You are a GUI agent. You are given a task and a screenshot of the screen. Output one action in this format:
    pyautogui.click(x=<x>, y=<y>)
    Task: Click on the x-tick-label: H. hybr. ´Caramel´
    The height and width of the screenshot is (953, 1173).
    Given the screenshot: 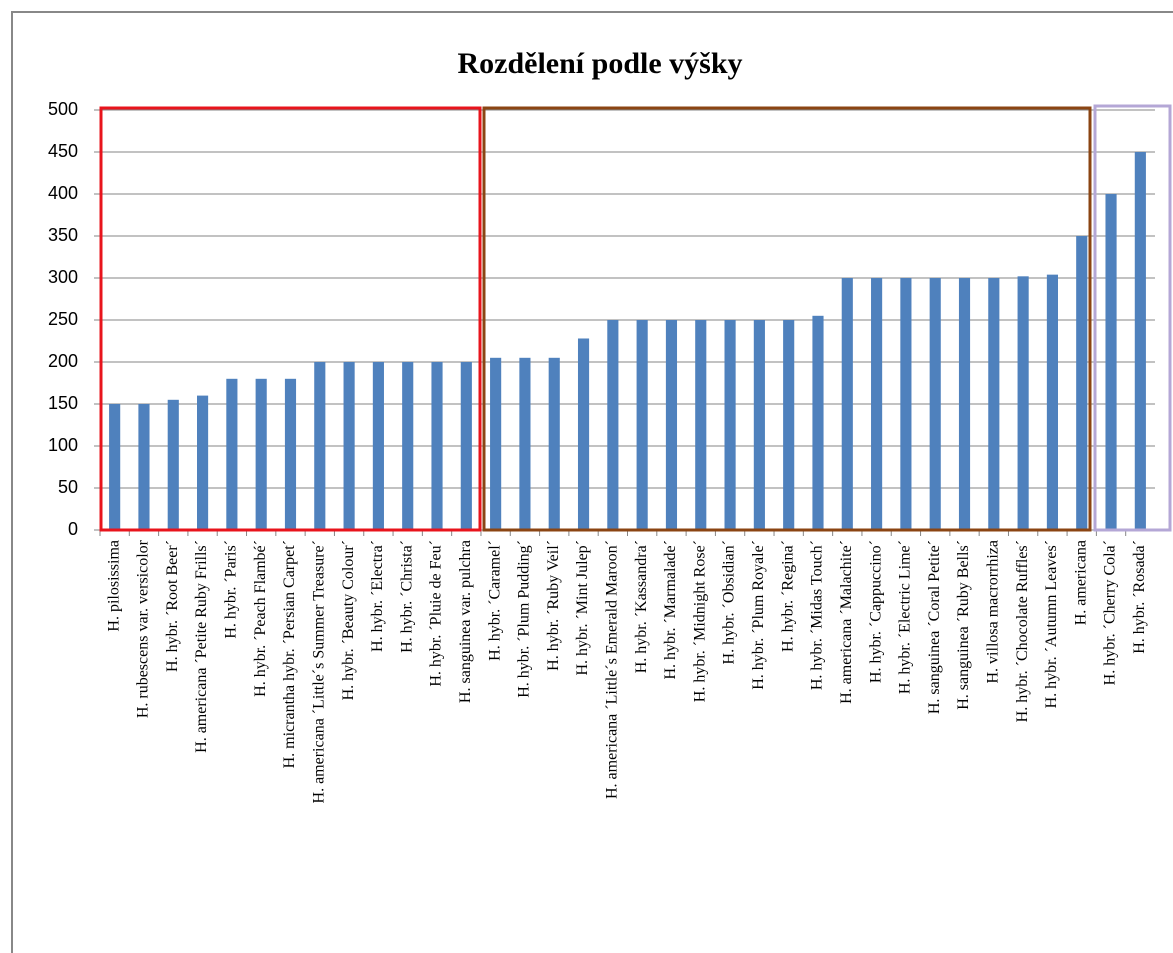 What is the action you would take?
    pyautogui.click(x=494, y=600)
    